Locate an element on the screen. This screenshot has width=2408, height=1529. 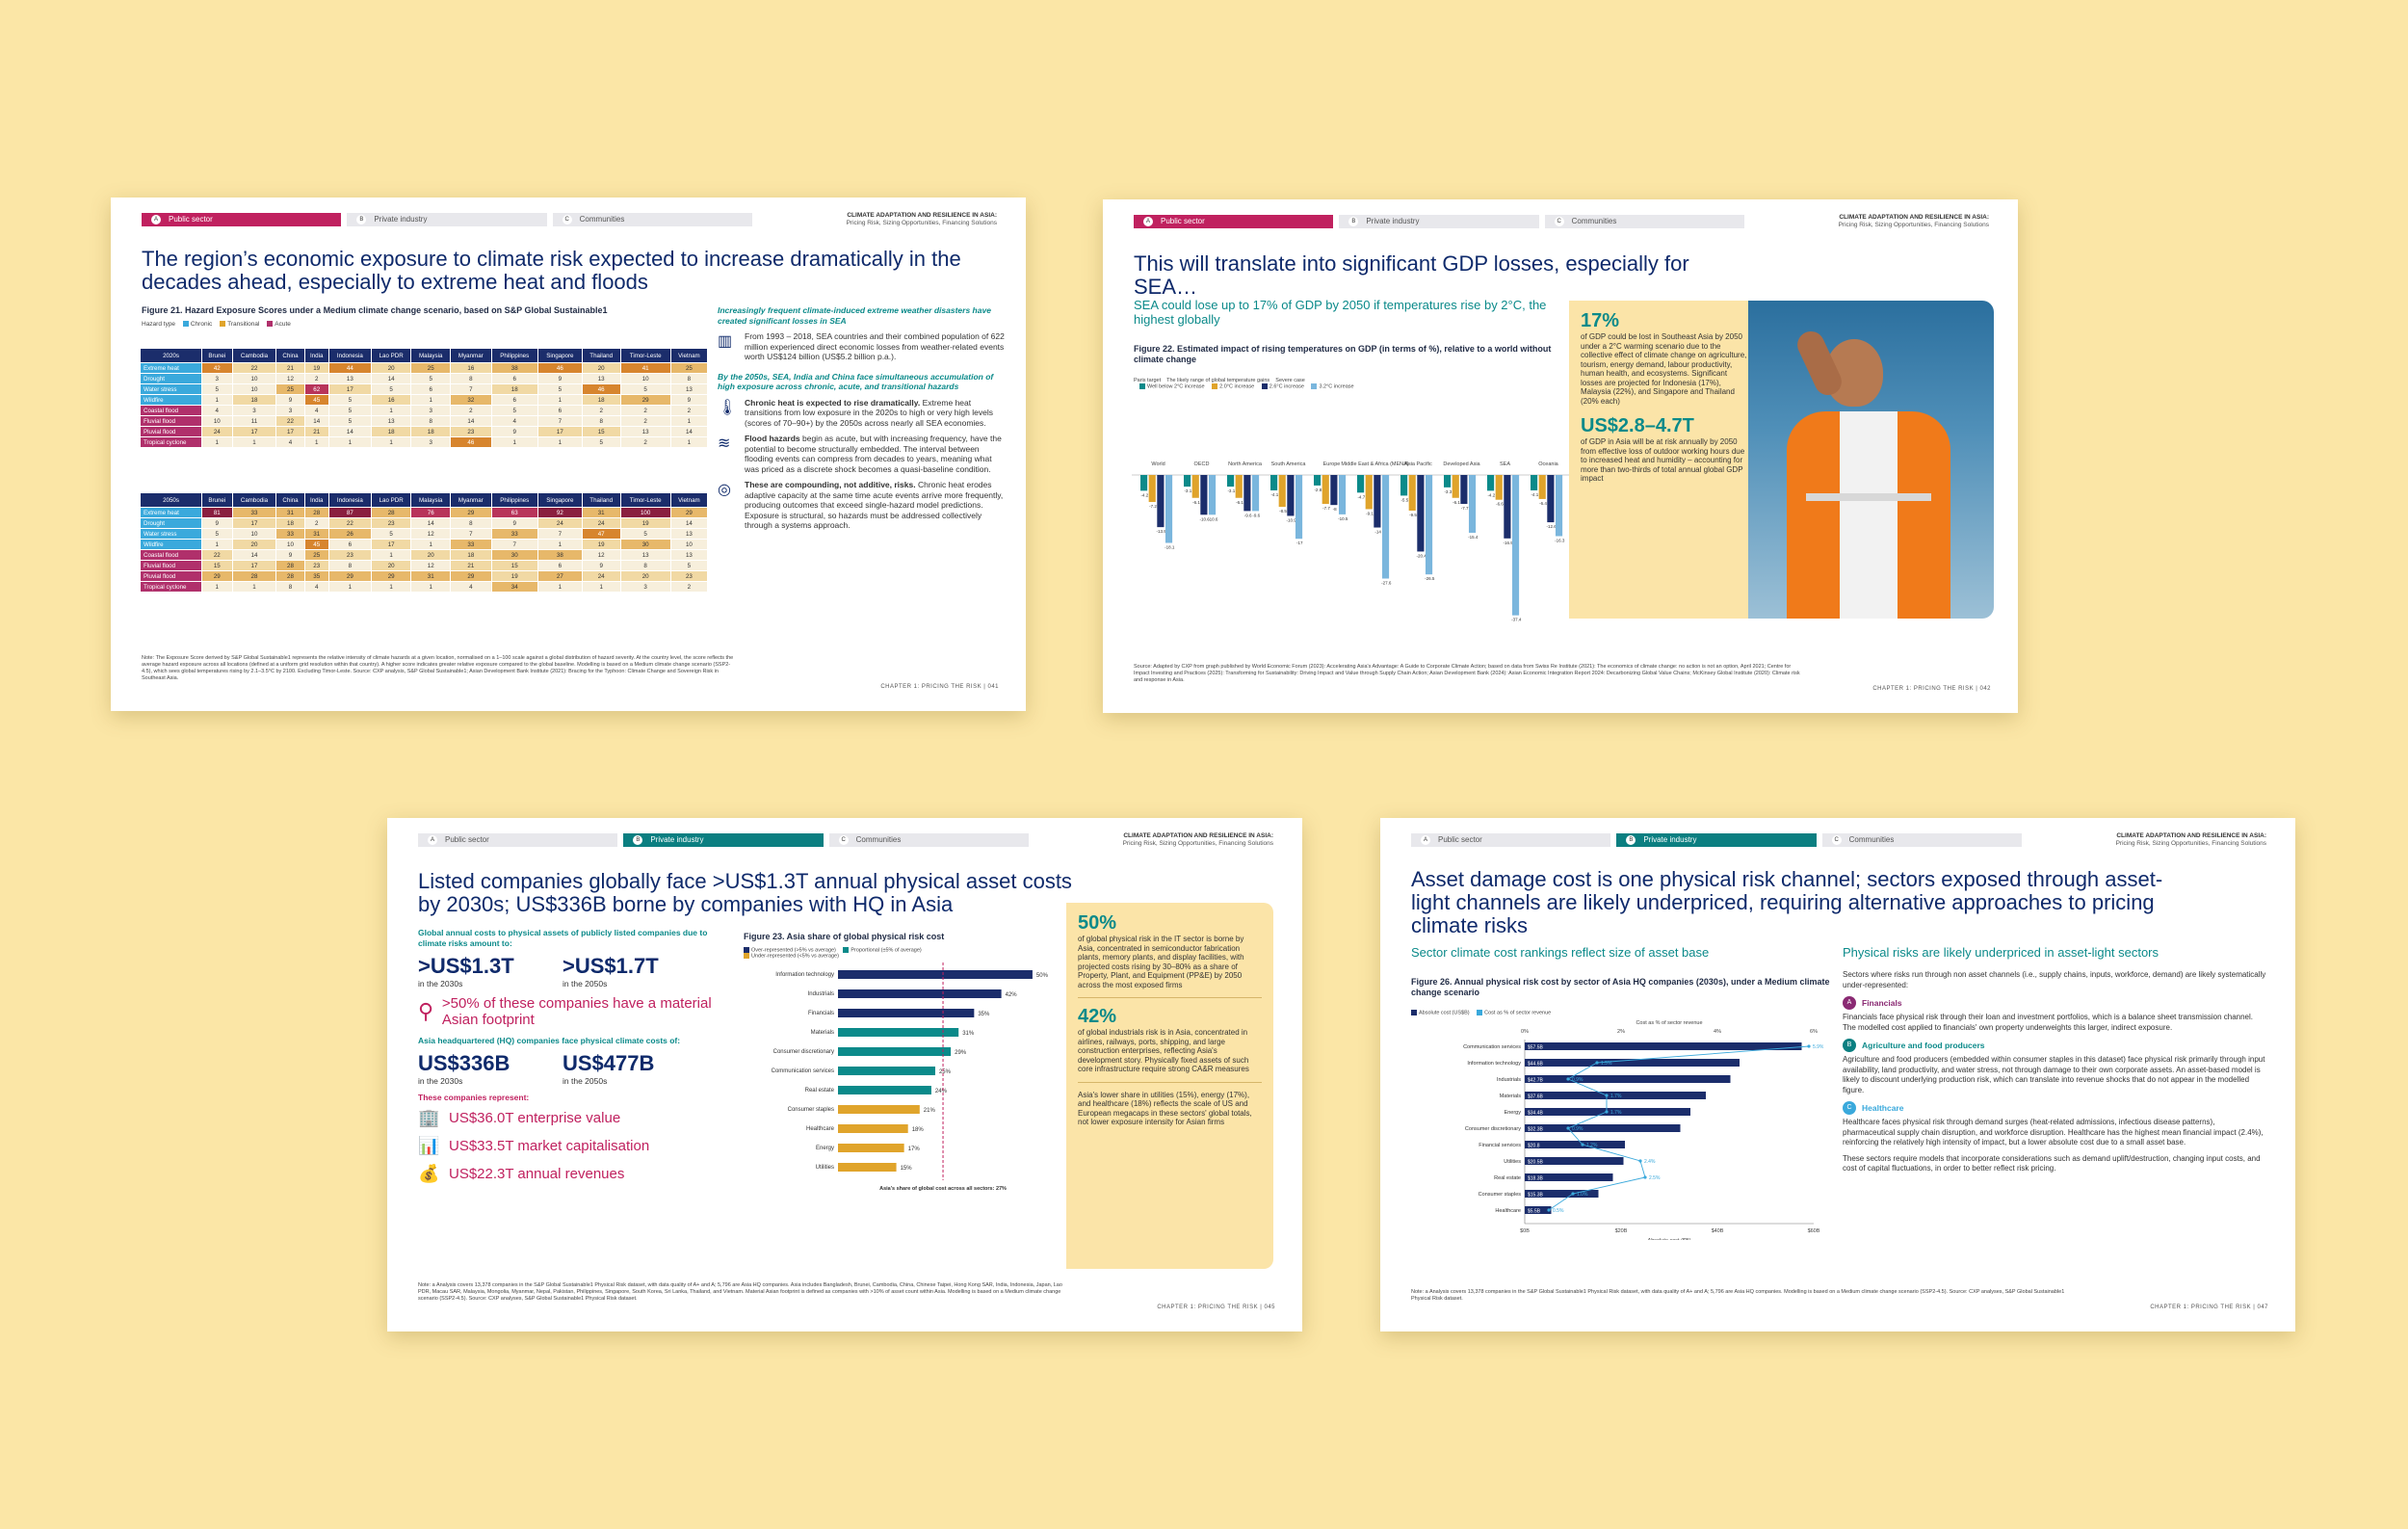
pct-label: 0.5% is located at coordinates (1558, 1211).